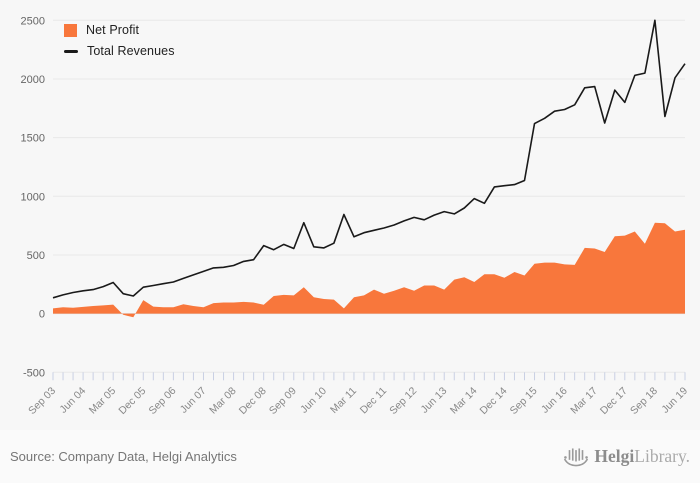 This screenshot has height=483, width=700. What do you see at coordinates (253, 401) in the screenshot?
I see `x-axis-label: Dec 08` at bounding box center [253, 401].